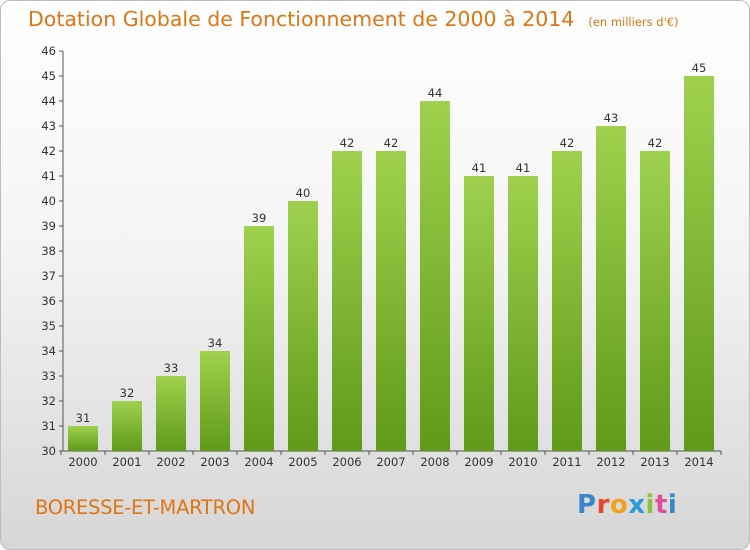 The width and height of the screenshot is (750, 550). I want to click on y-tick-label: 37, so click(48, 276).